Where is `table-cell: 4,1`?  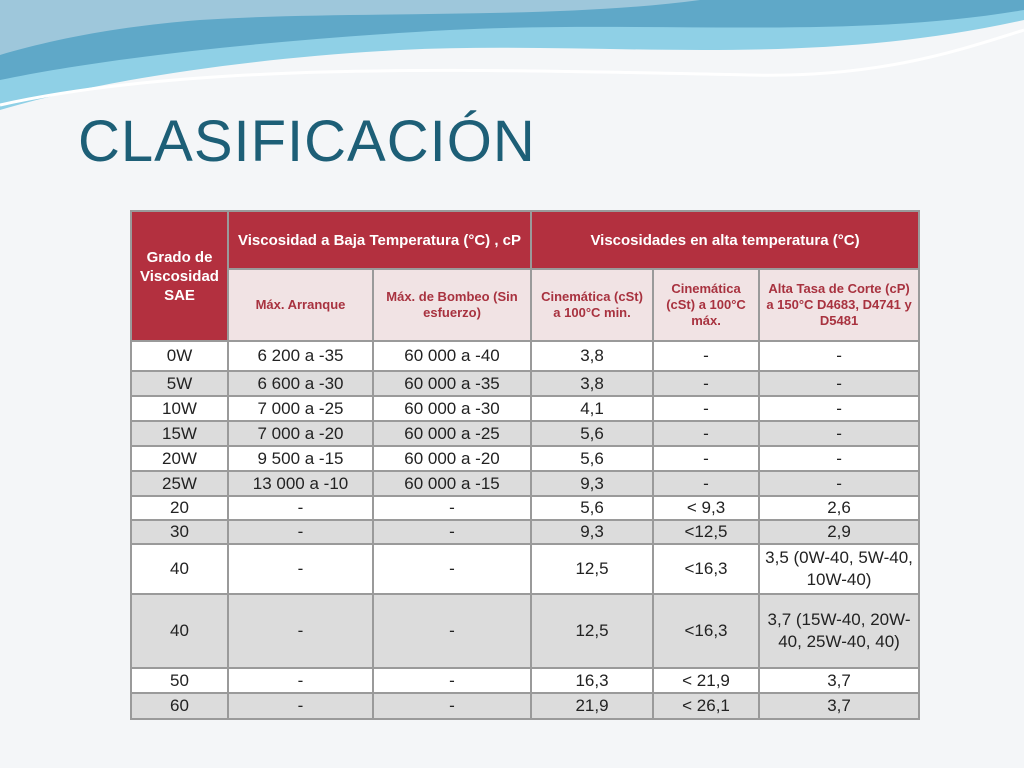 table-cell: 4,1 is located at coordinates (592, 408).